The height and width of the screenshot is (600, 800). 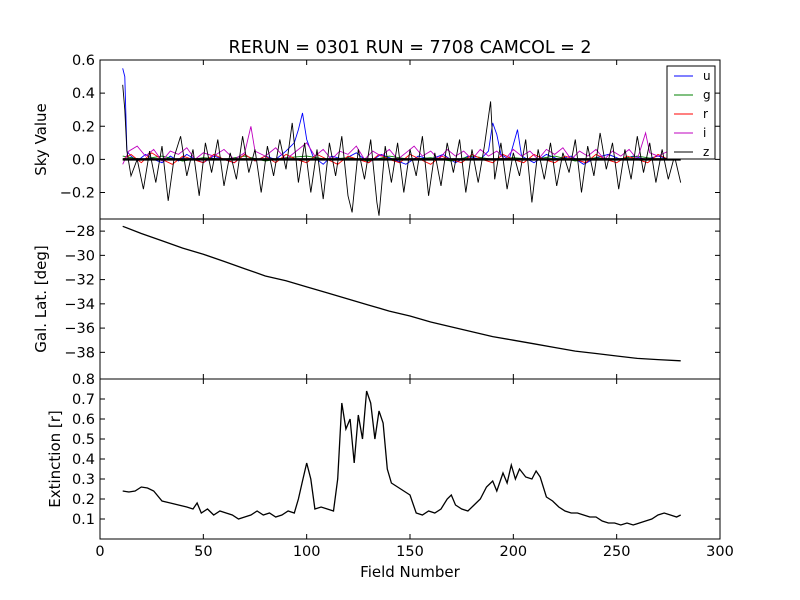 What do you see at coordinates (203, 552) in the screenshot?
I see `x-tick-label: 50` at bounding box center [203, 552].